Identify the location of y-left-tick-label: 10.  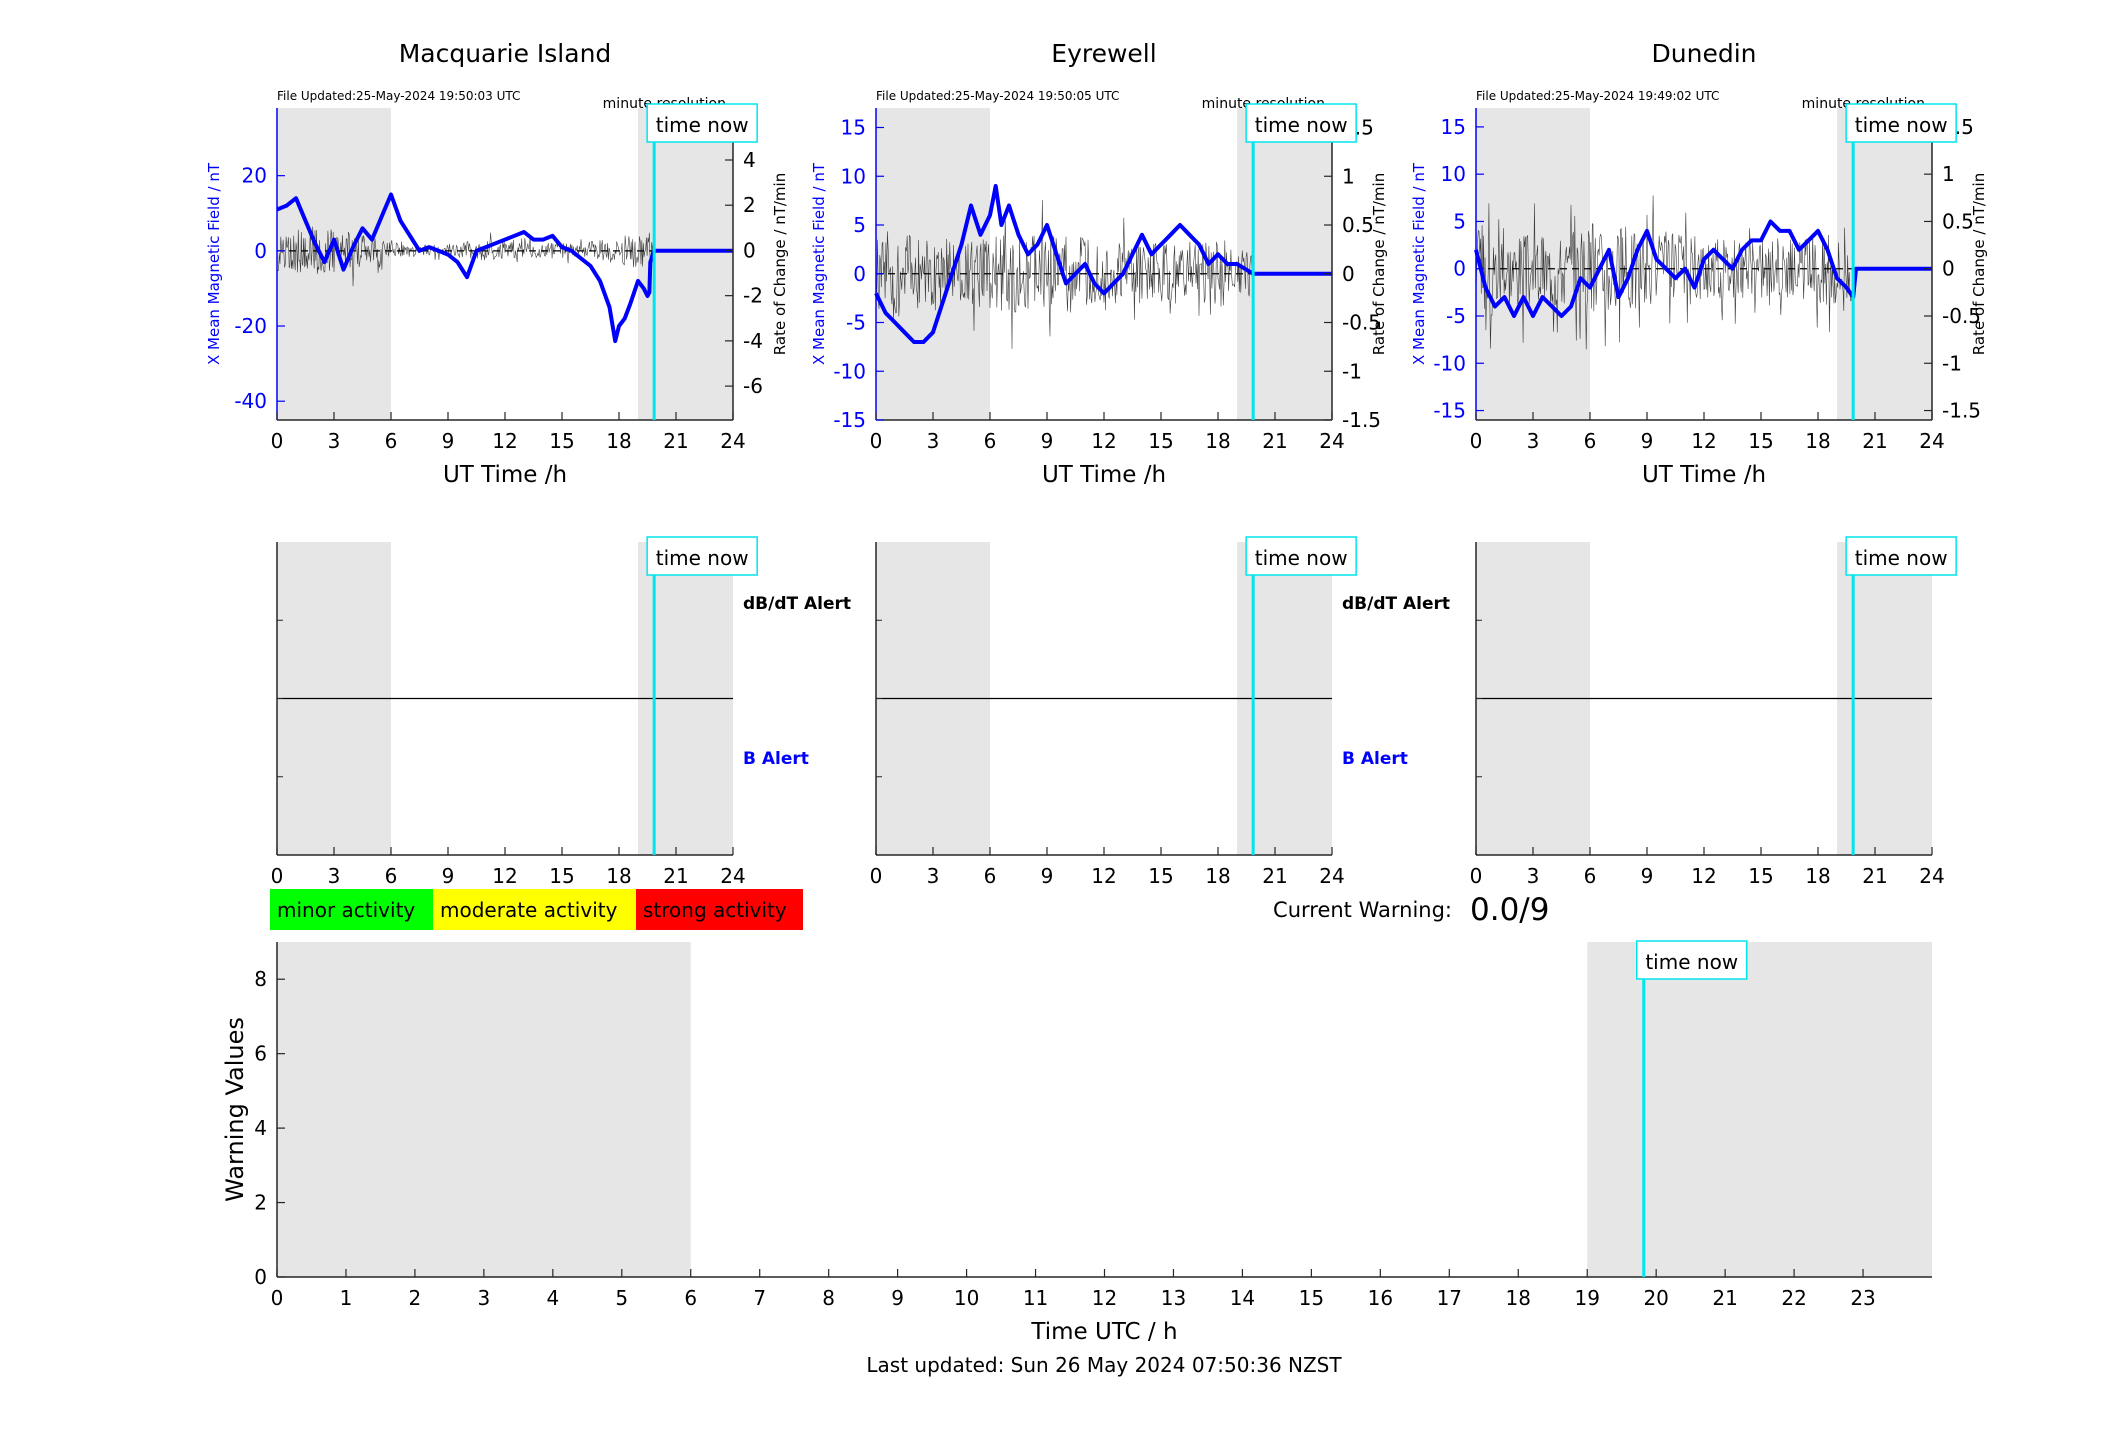
(853, 176).